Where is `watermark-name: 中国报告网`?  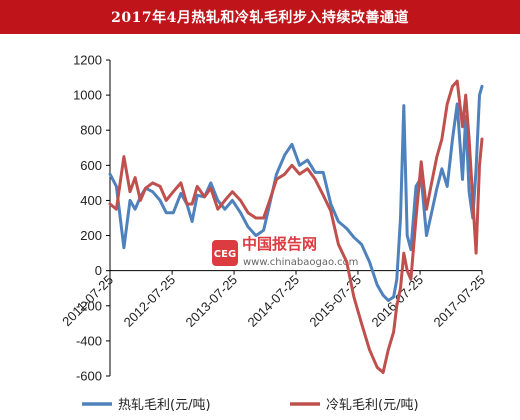 watermark-name: 中国报告网 is located at coordinates (279, 244).